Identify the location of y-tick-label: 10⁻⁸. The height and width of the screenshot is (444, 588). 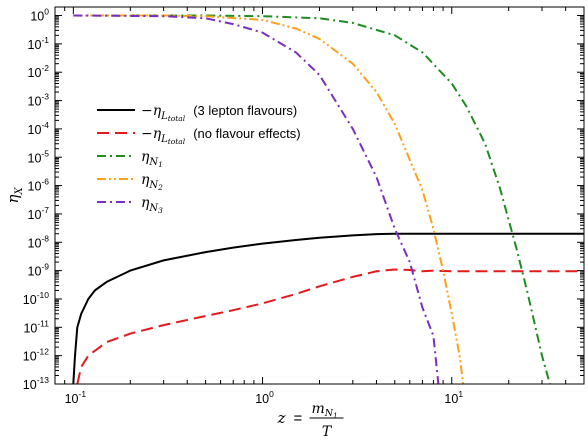
(39, 241).